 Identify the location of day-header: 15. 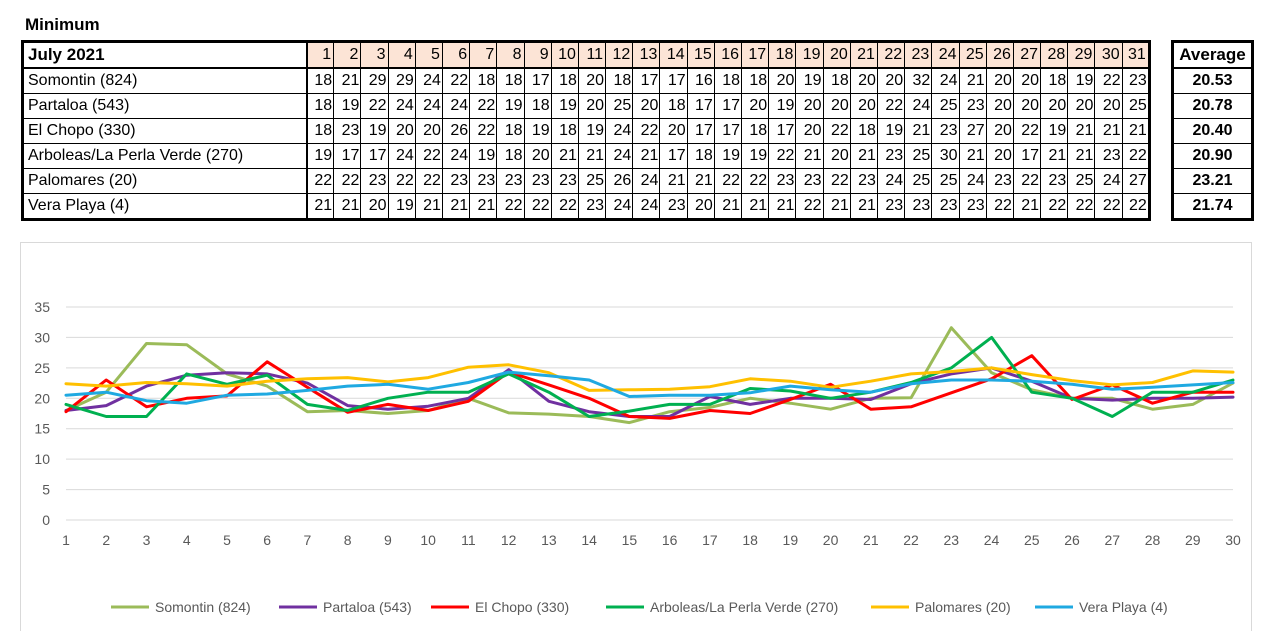
(700, 55).